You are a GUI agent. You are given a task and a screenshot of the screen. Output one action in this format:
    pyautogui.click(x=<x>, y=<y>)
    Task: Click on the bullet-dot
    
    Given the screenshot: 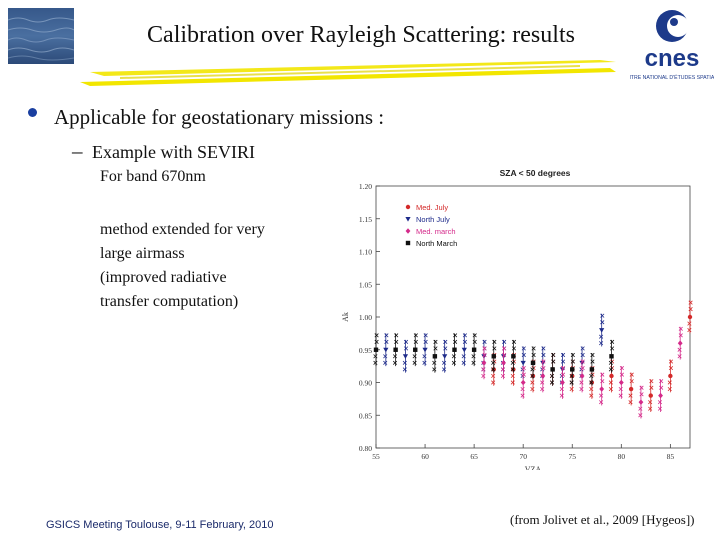 What is the action you would take?
    pyautogui.click(x=32, y=112)
    